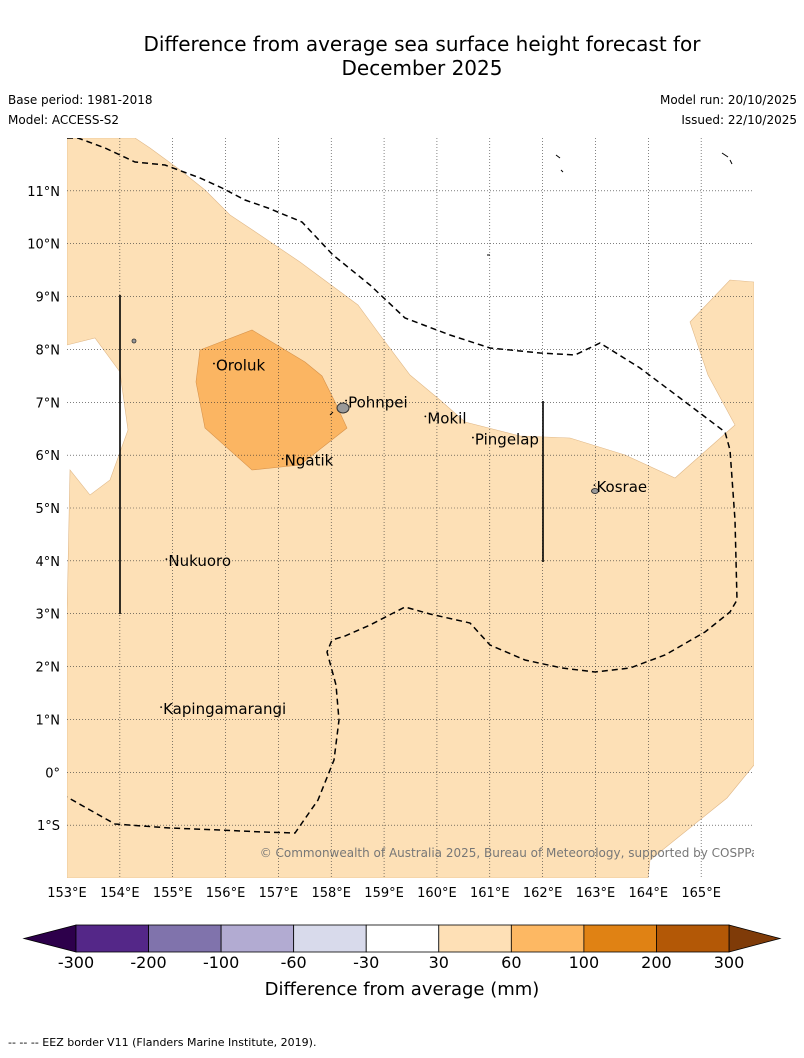 This screenshot has height=1058, width=804. Describe the element at coordinates (437, 893) in the screenshot. I see `lon-tick-label: 160°E` at that location.